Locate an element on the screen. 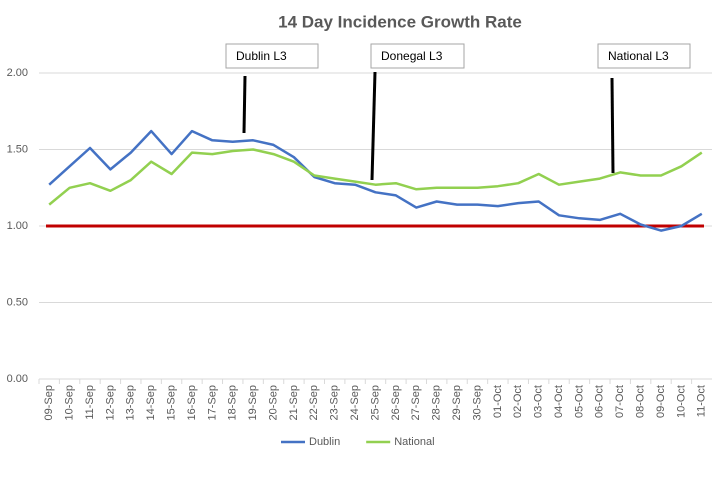 The image size is (723, 493). x-tick-label: 03-Oct is located at coordinates (539, 401).